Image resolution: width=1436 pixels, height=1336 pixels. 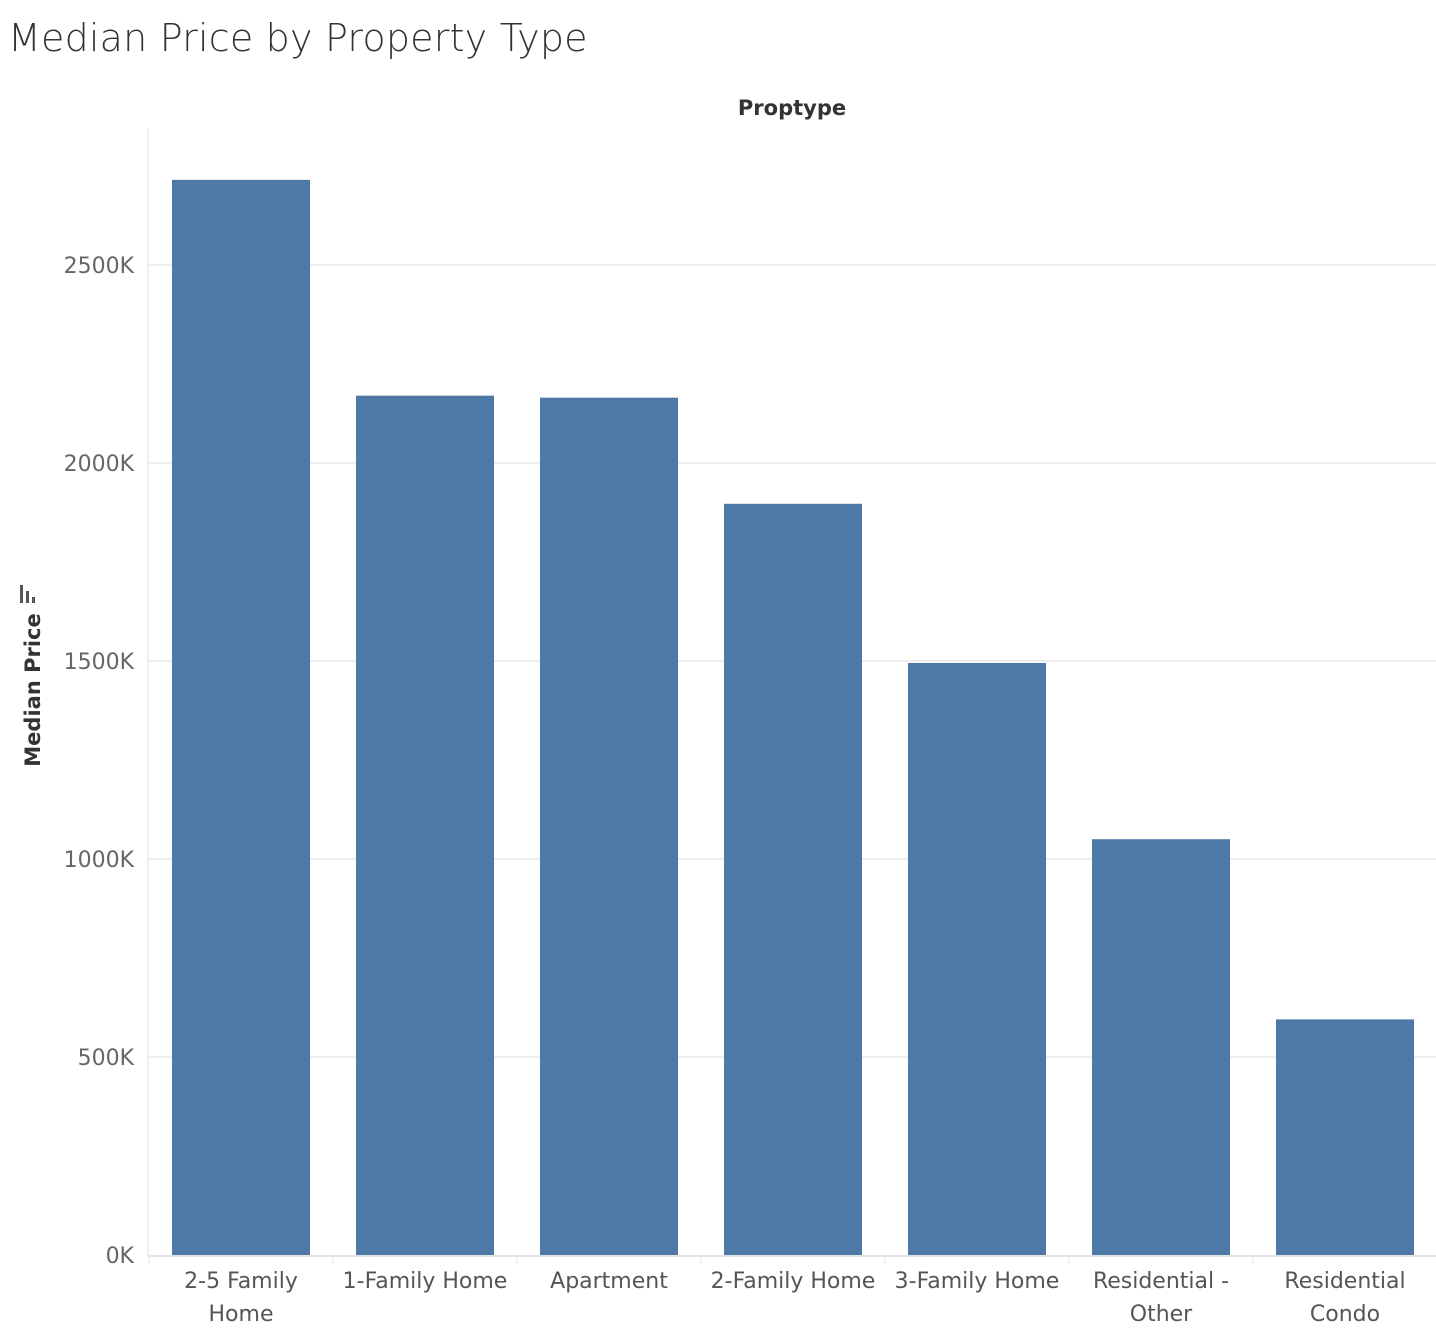 What do you see at coordinates (27, 594) in the screenshot?
I see `sort-descending-icon` at bounding box center [27, 594].